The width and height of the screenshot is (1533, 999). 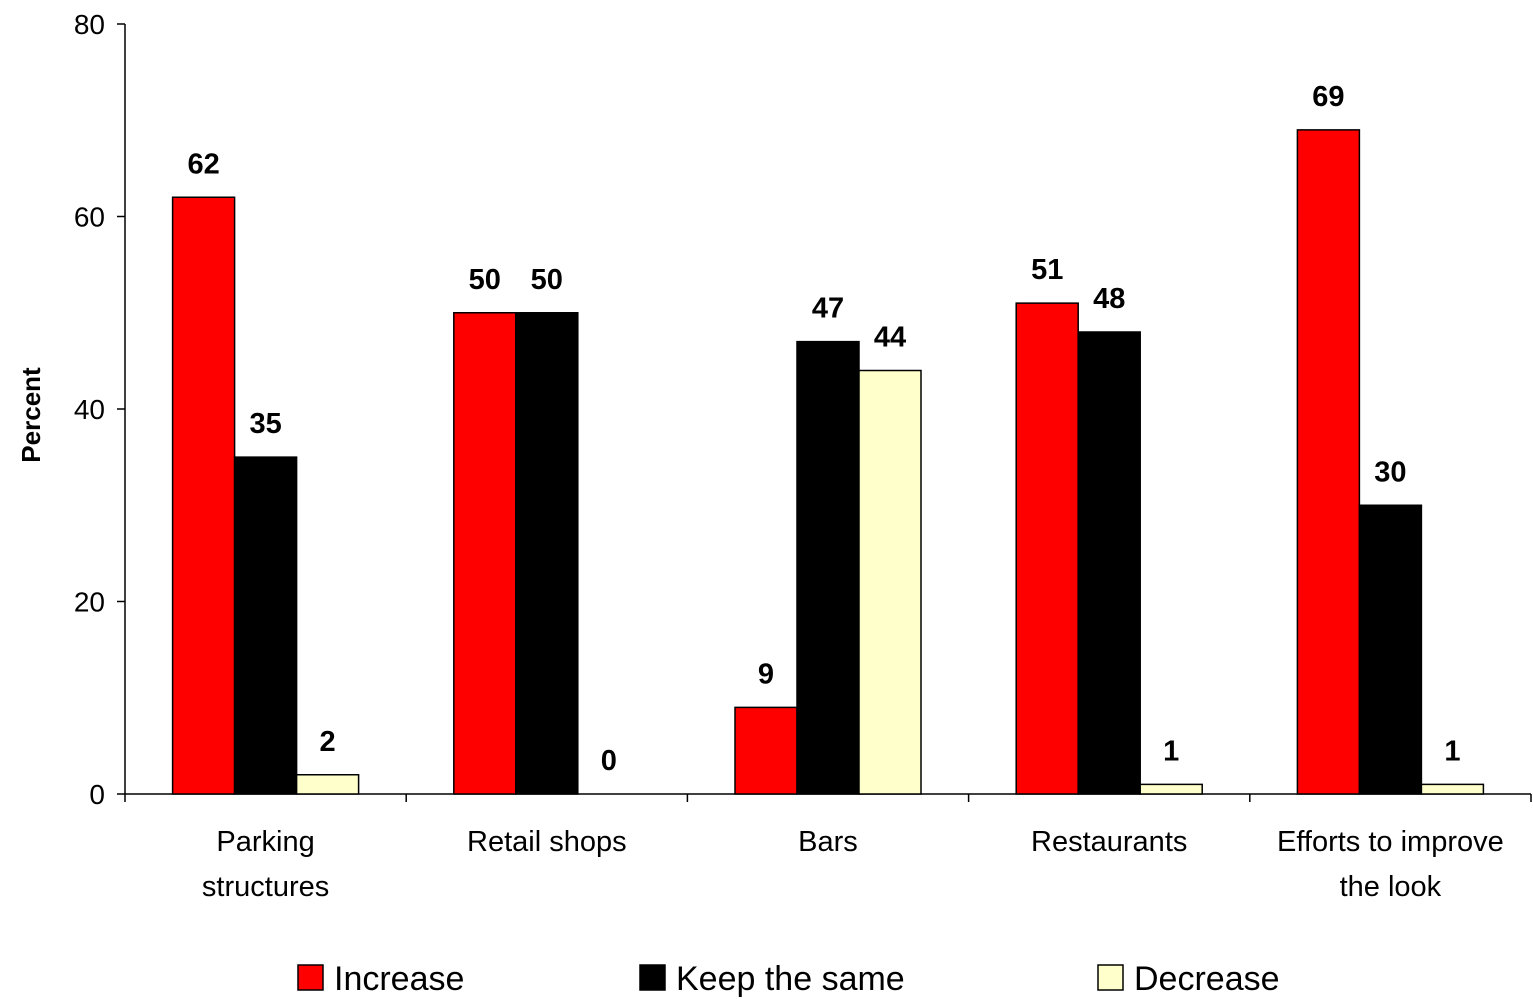 I want to click on data-label: 35, so click(x=265, y=424).